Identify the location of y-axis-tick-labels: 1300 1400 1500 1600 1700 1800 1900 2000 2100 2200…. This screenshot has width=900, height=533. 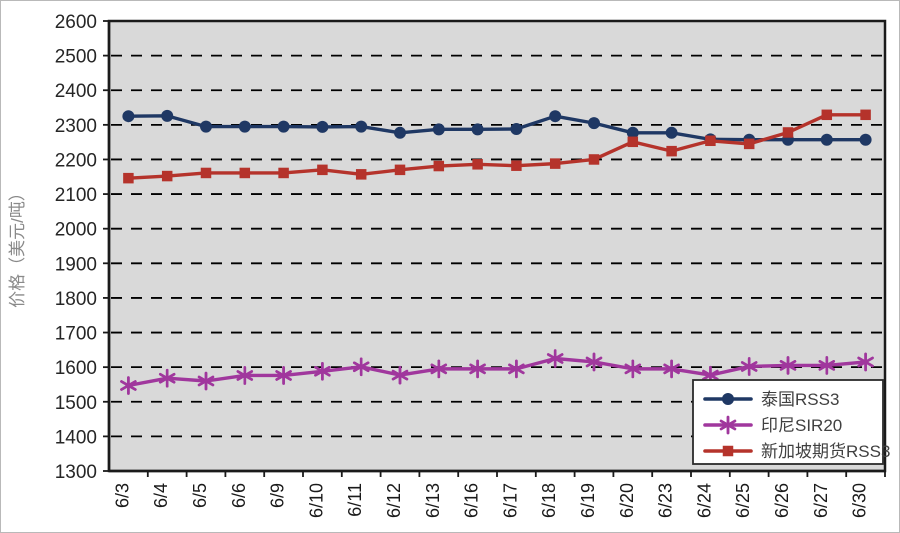
(76, 247).